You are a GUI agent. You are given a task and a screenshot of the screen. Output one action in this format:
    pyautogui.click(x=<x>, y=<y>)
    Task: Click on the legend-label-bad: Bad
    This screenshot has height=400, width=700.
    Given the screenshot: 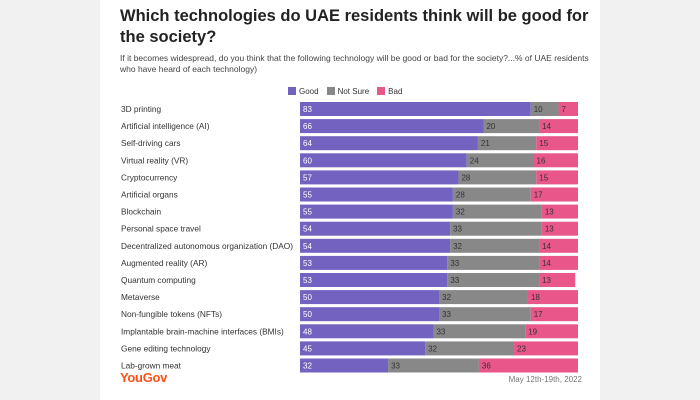 What is the action you would take?
    pyautogui.click(x=395, y=91)
    